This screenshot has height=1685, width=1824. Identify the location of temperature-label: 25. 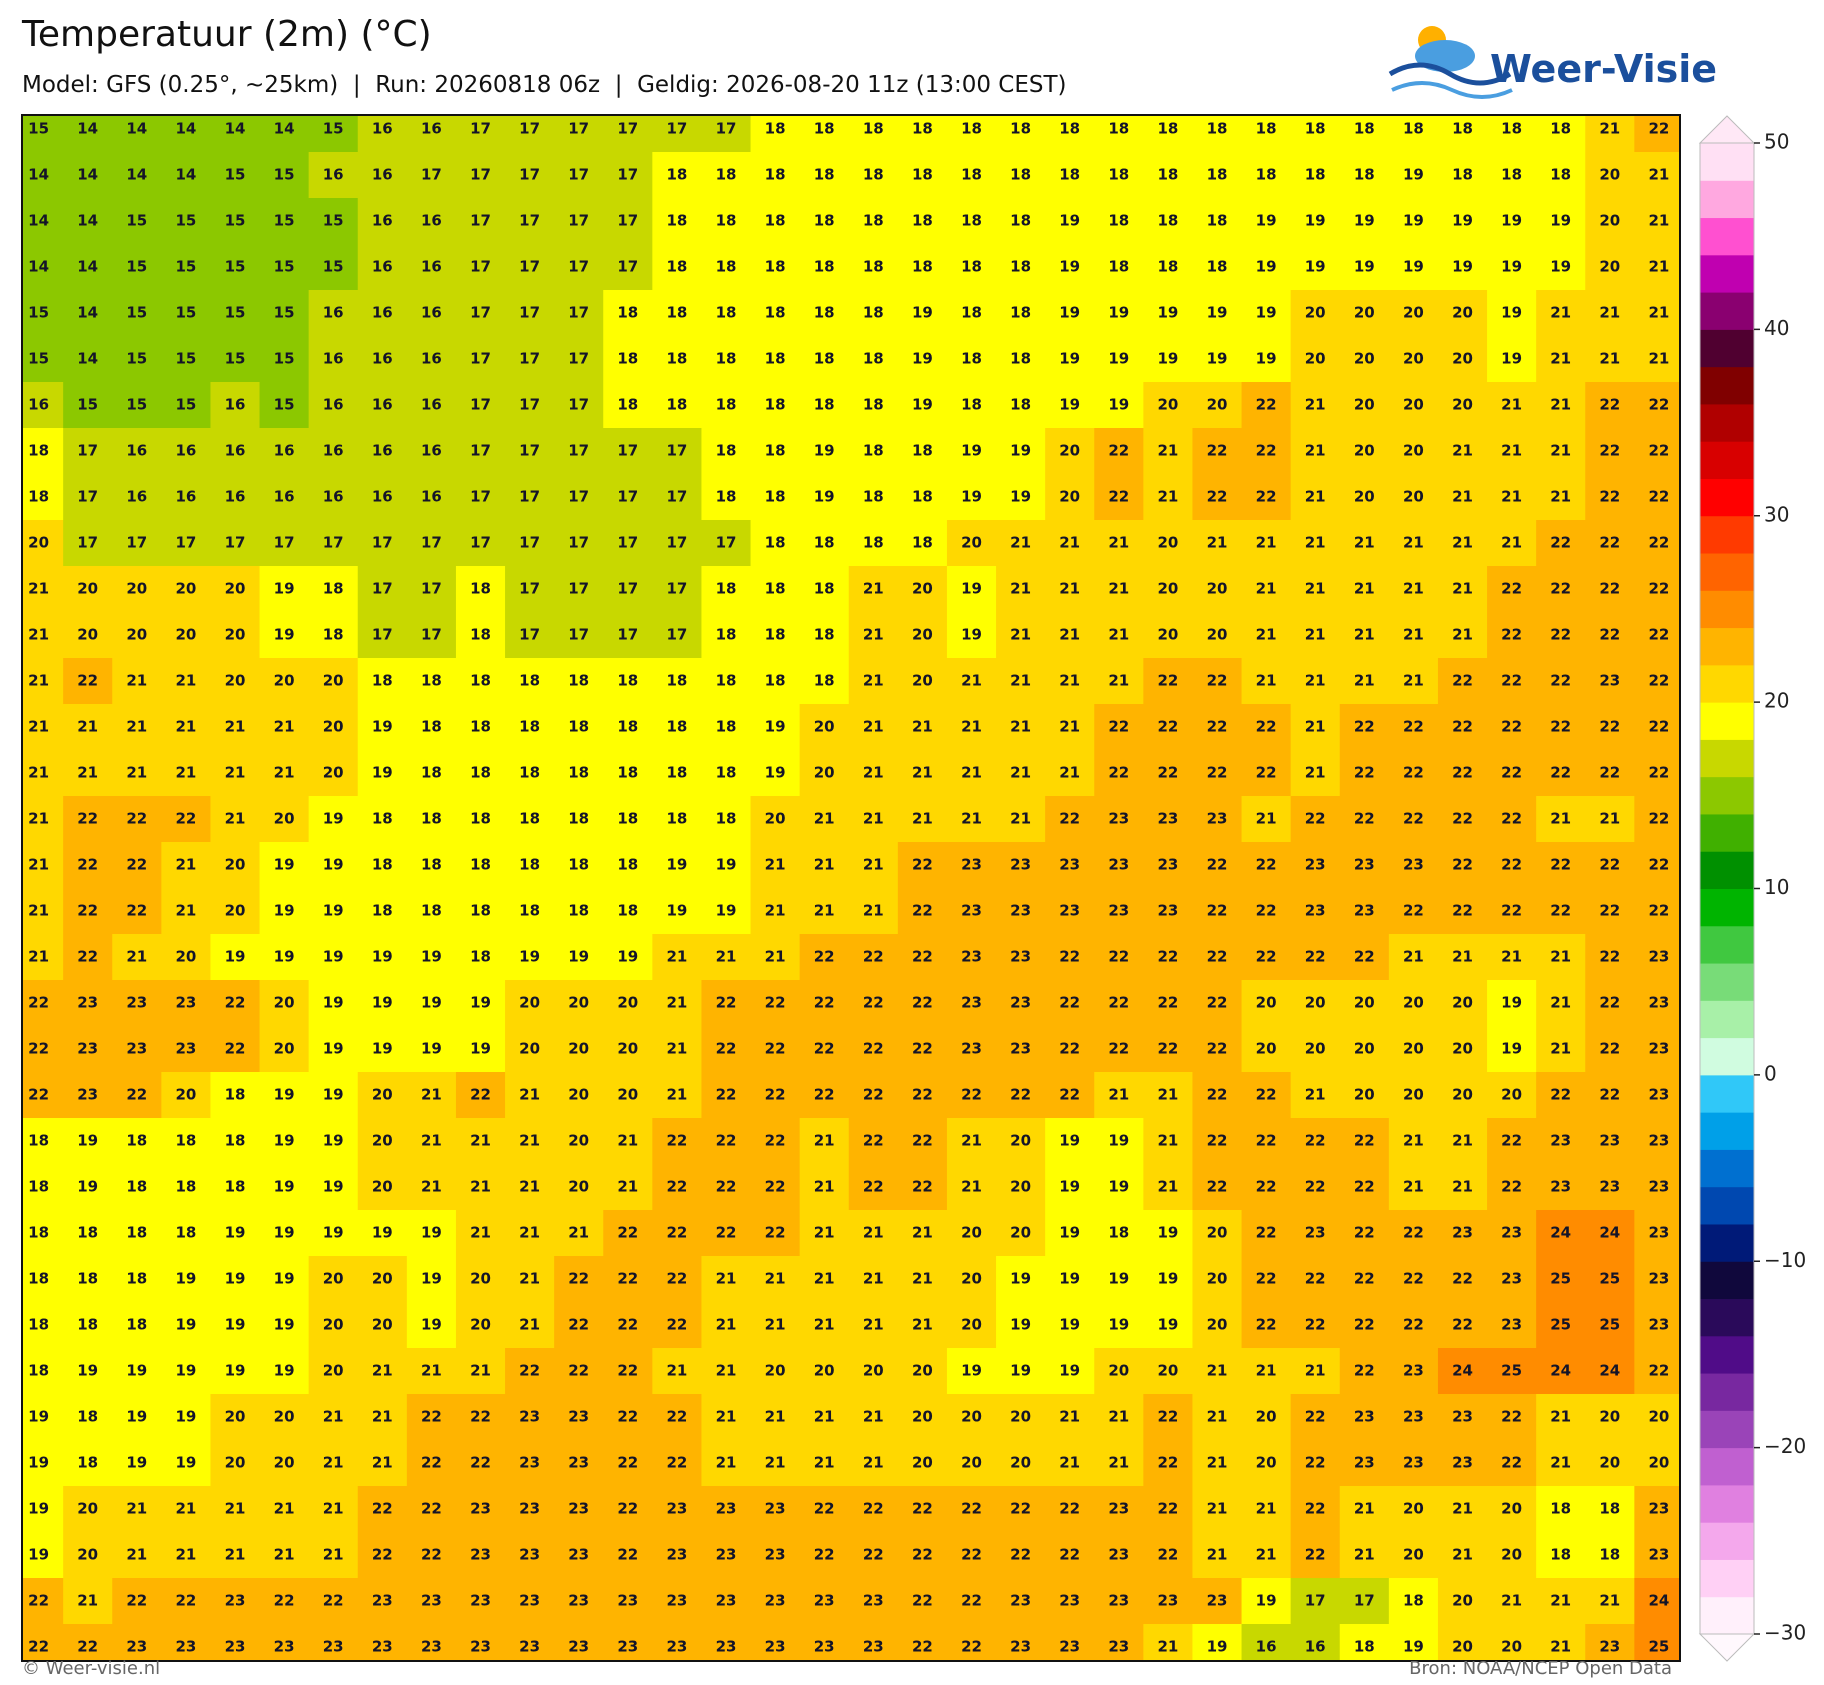
(1560, 1325).